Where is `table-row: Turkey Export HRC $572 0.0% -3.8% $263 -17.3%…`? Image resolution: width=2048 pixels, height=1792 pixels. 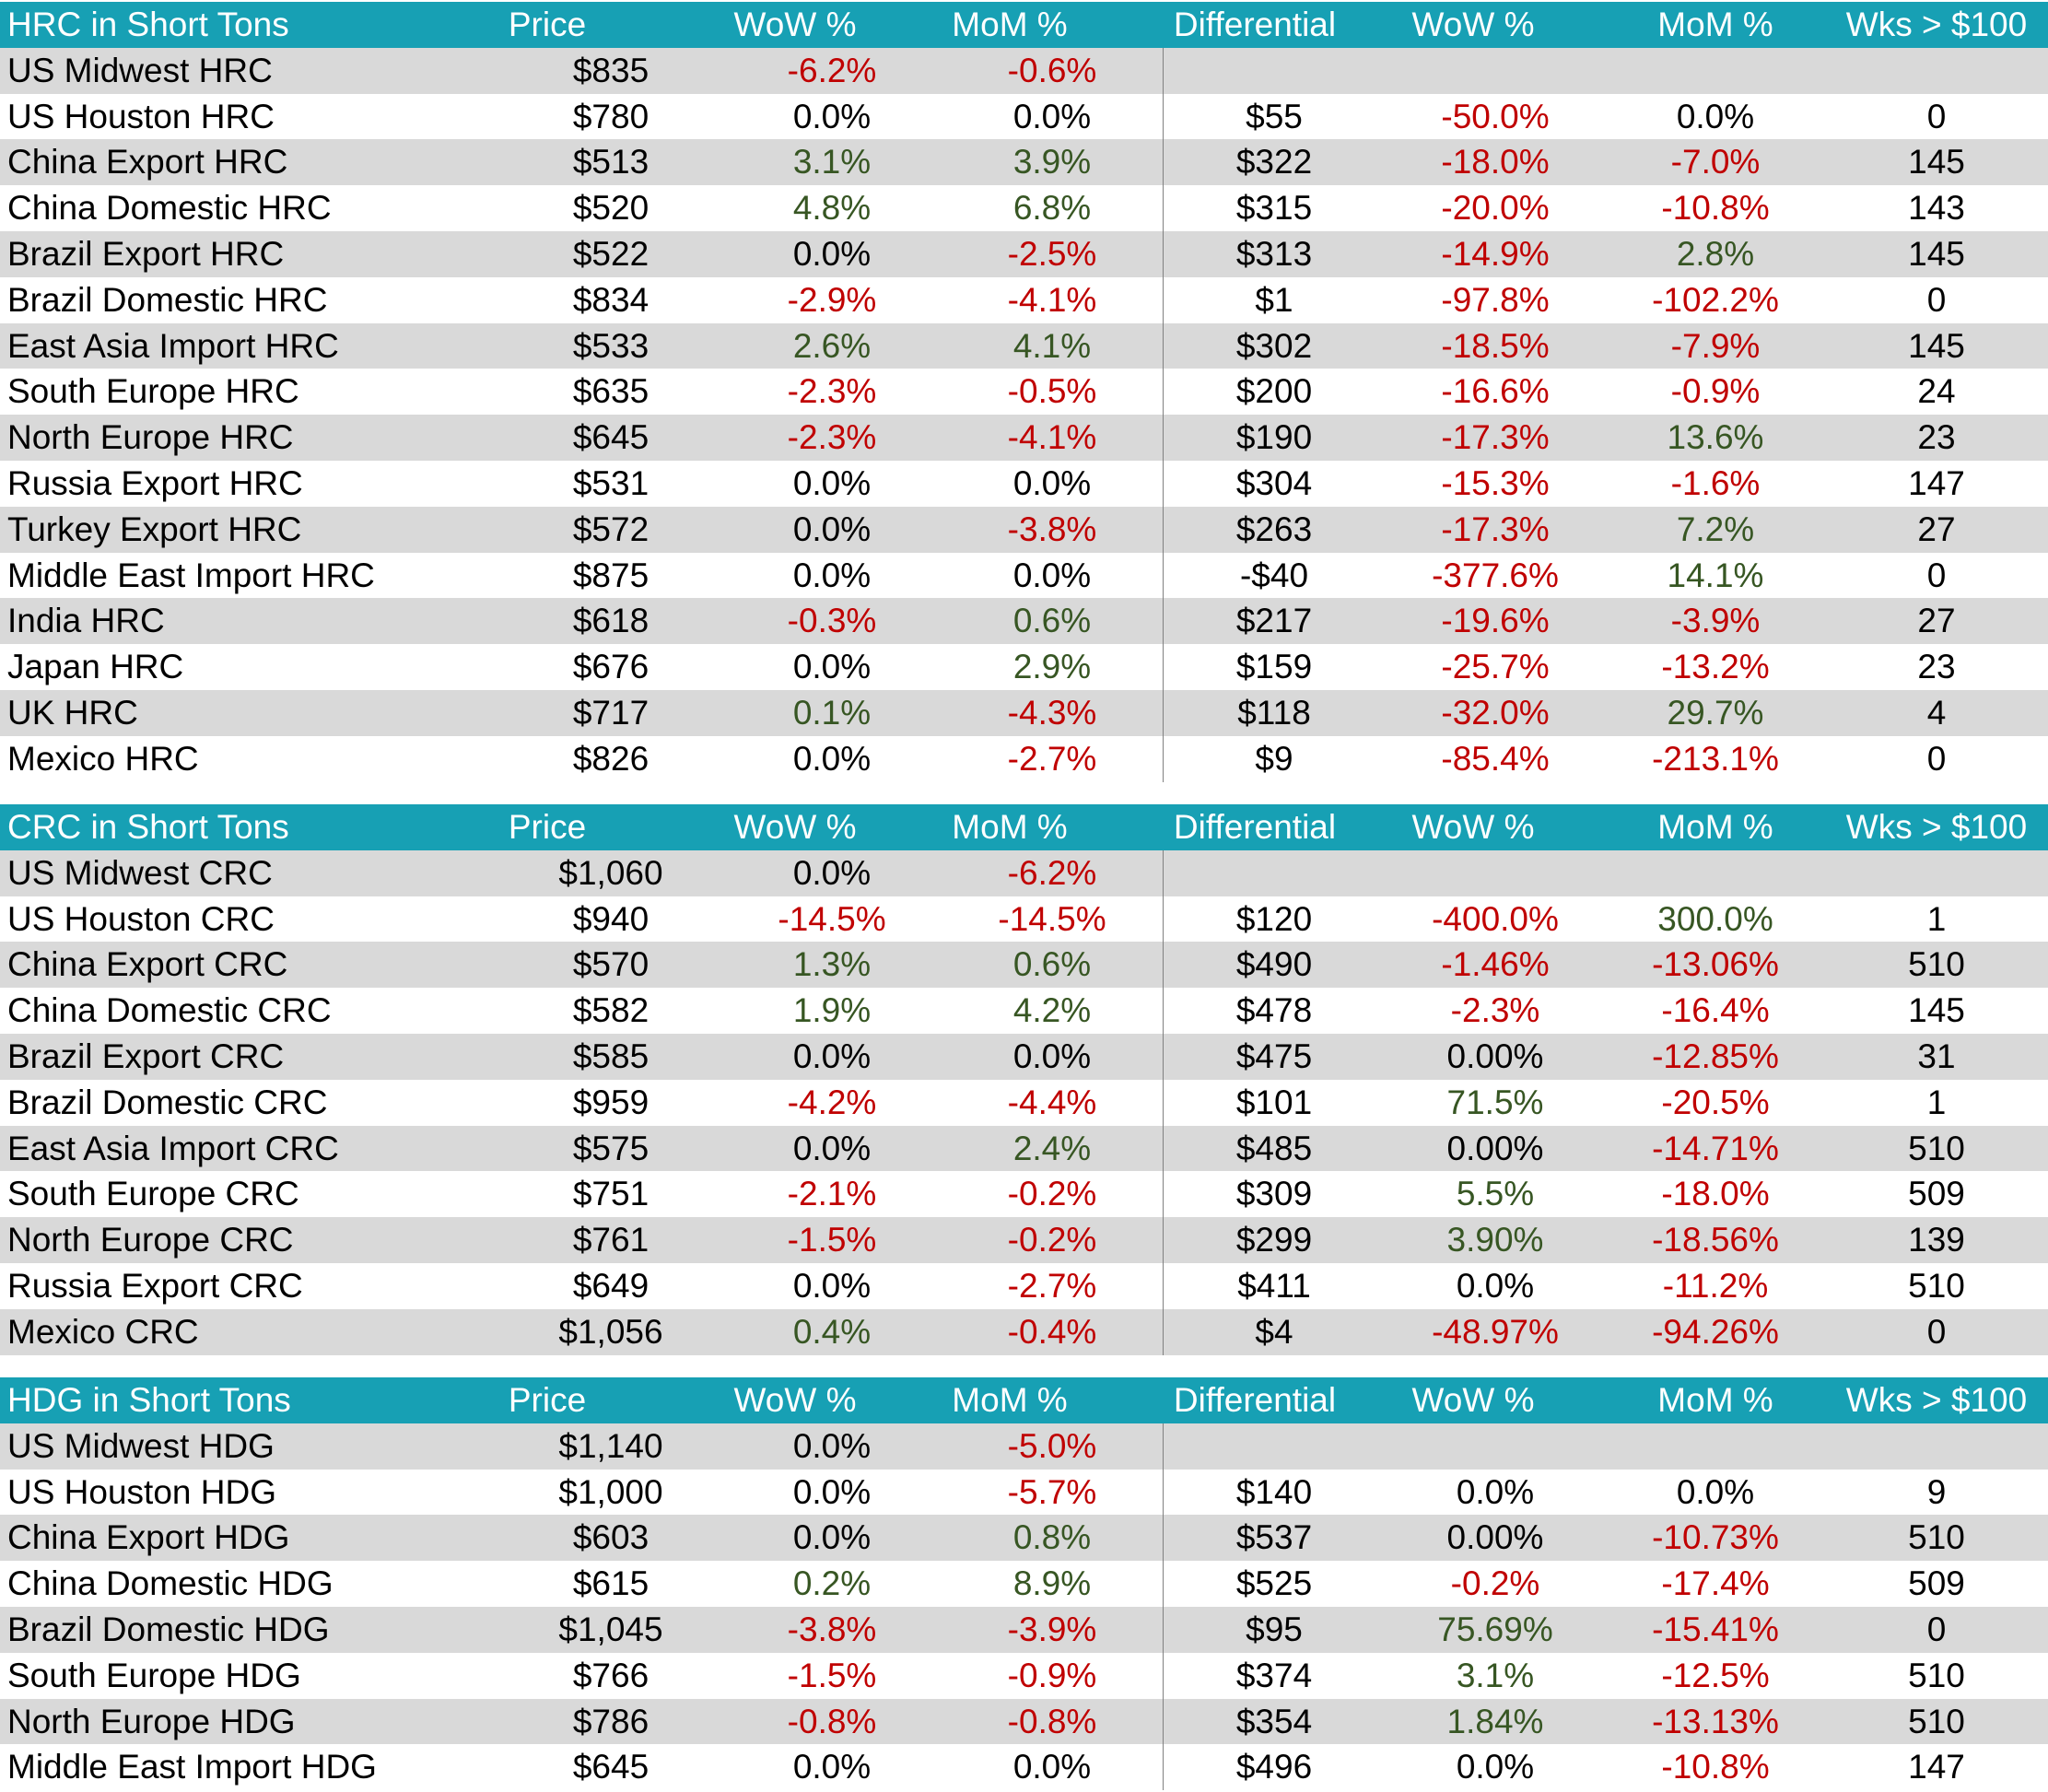
table-row: Turkey Export HRC $572 0.0% -3.8% $263 -17.3%… is located at coordinates (1024, 529).